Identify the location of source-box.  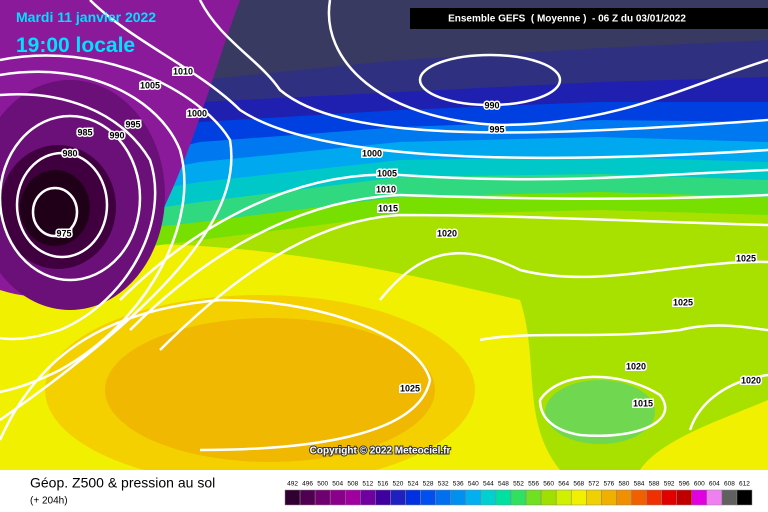
(589, 18).